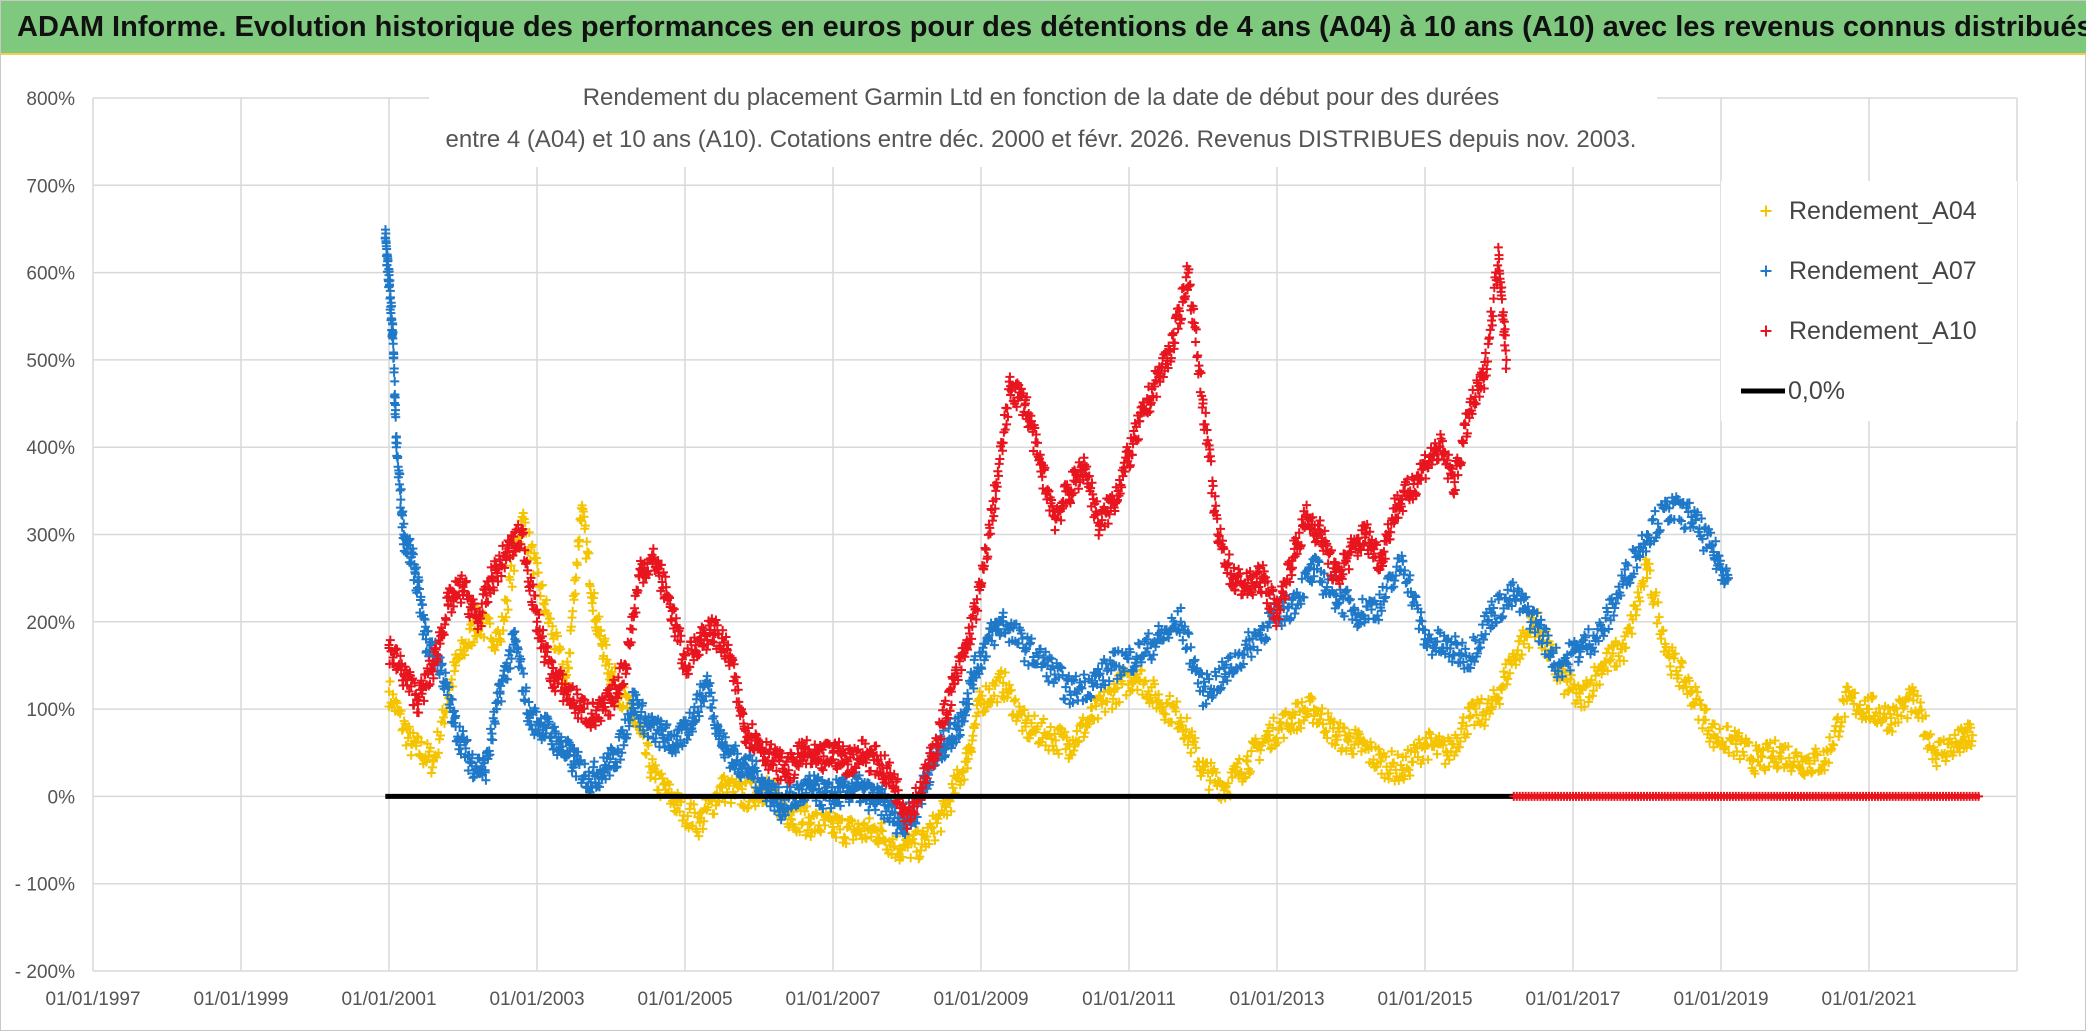  I want to click on y-tick-label: 200%, so click(50, 623).